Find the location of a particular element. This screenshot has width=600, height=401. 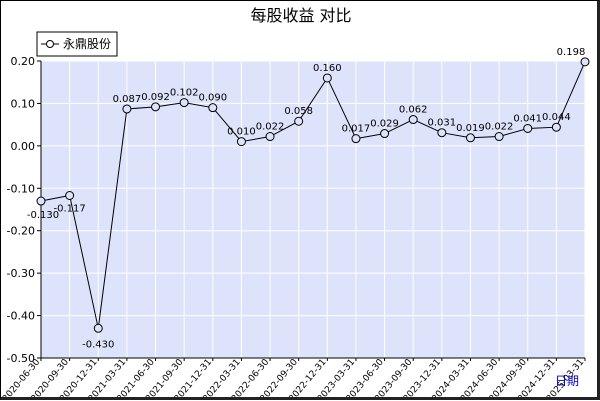

y-tick-label: 0.00 is located at coordinates (23, 146).